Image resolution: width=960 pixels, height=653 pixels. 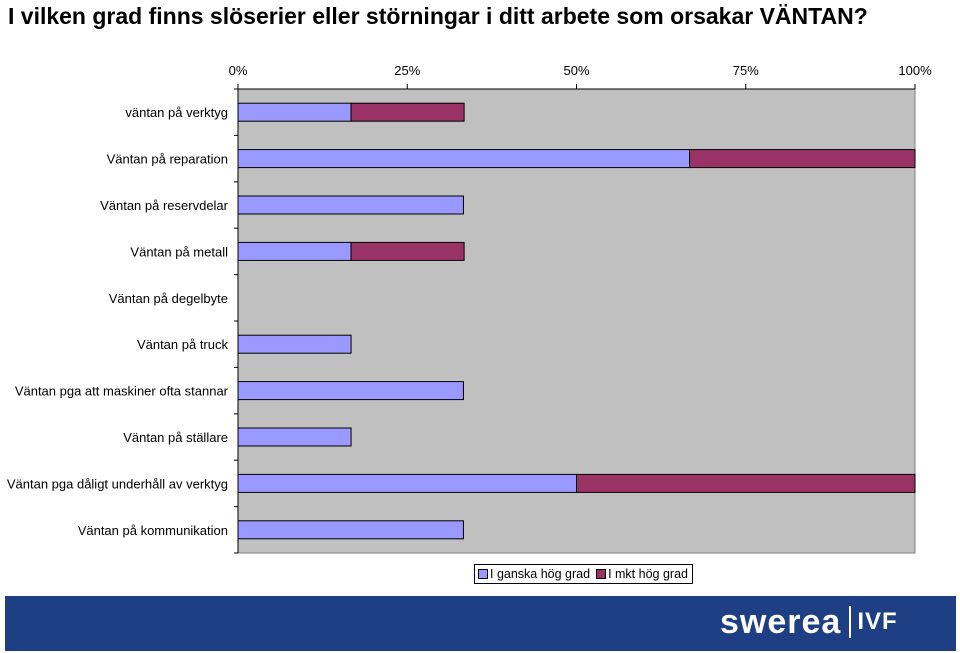 I want to click on category-label: Väntan på reservdelar, so click(x=164, y=205).